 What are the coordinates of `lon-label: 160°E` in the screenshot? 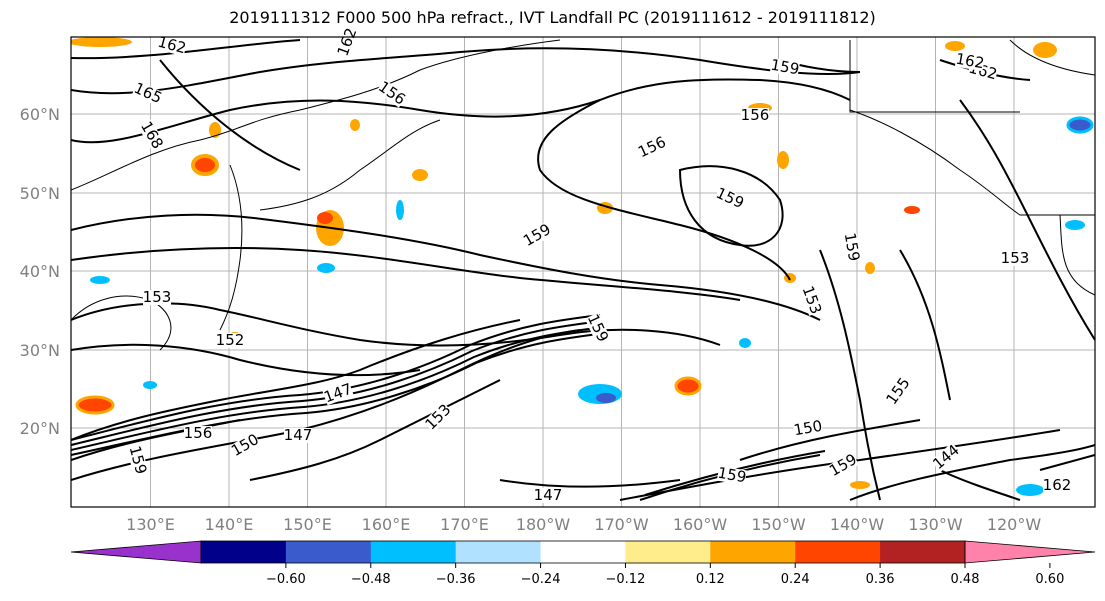 It's located at (386, 524).